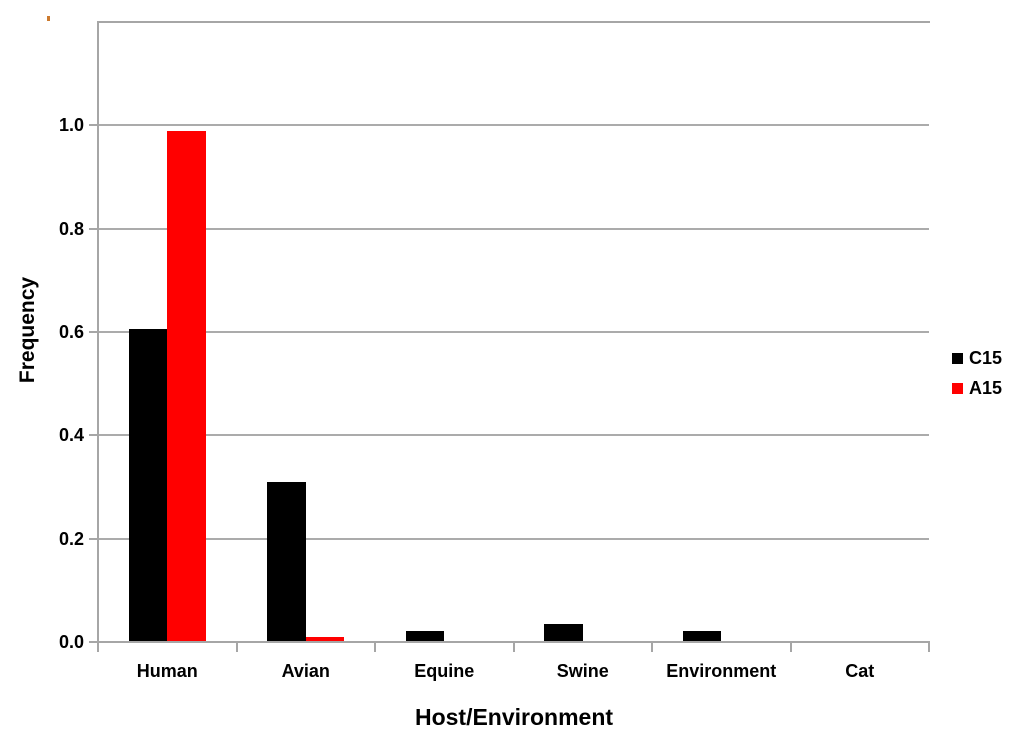  I want to click on y-tick-label: 0.8, so click(71, 228).